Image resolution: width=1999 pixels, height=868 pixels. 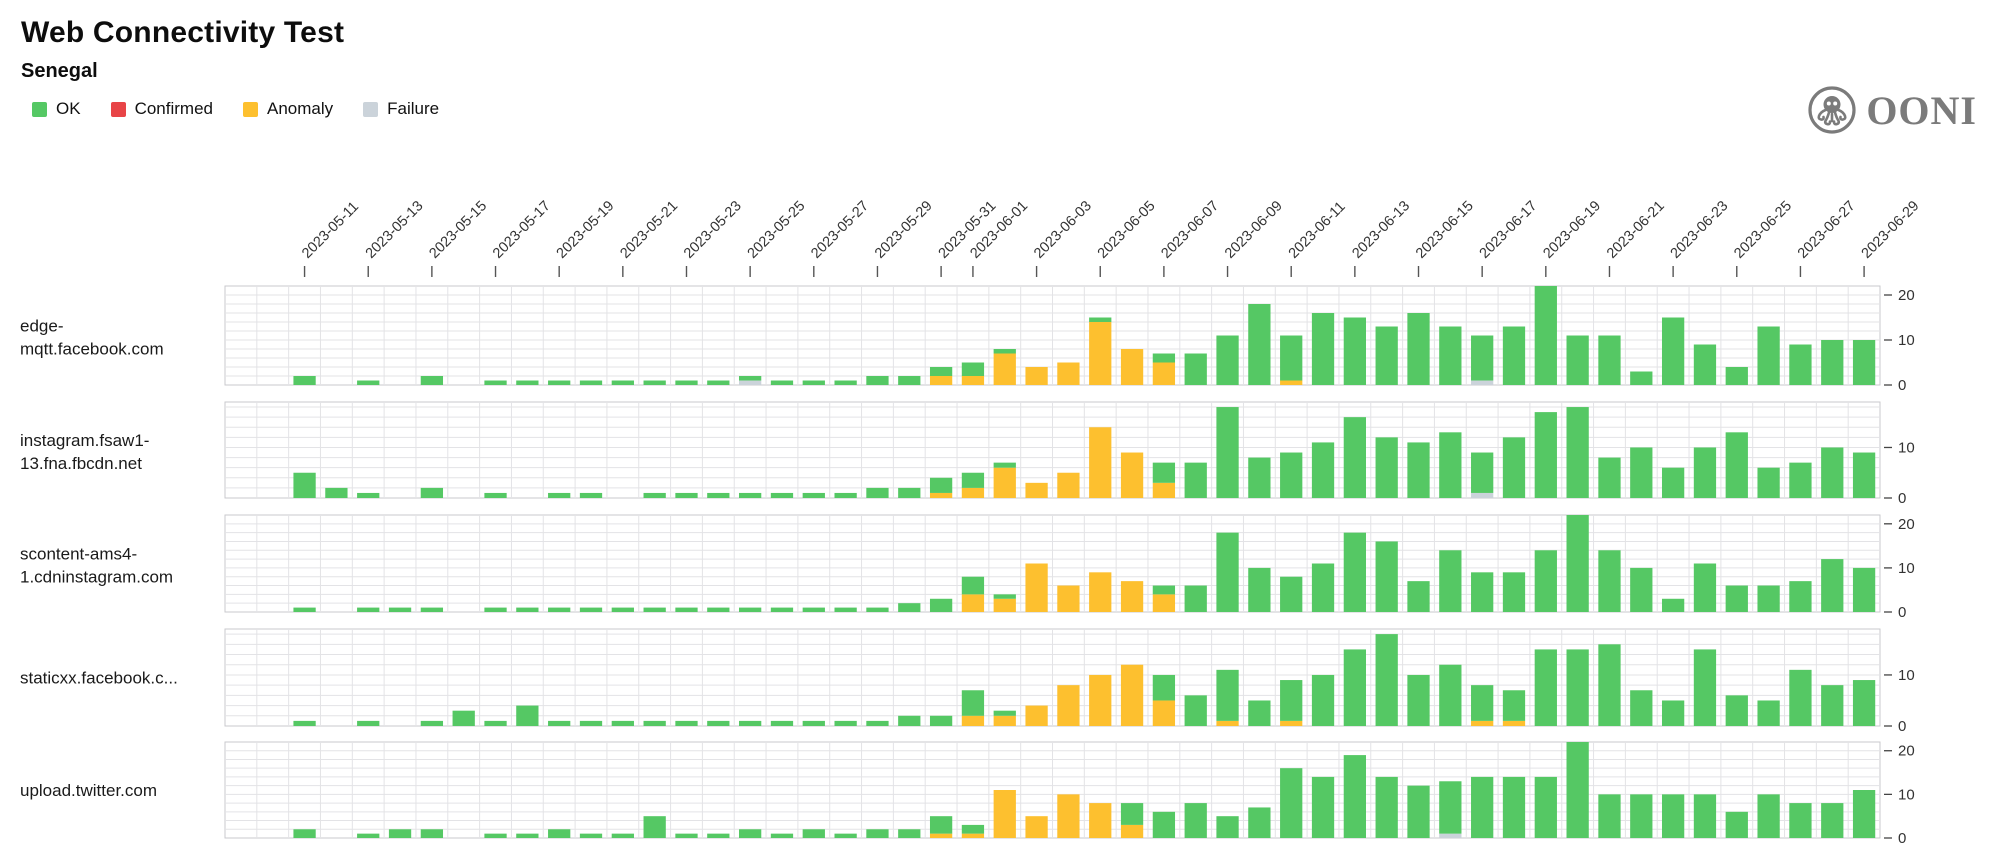 What do you see at coordinates (1482, 383) in the screenshot?
I see `bar-segment-failure` at bounding box center [1482, 383].